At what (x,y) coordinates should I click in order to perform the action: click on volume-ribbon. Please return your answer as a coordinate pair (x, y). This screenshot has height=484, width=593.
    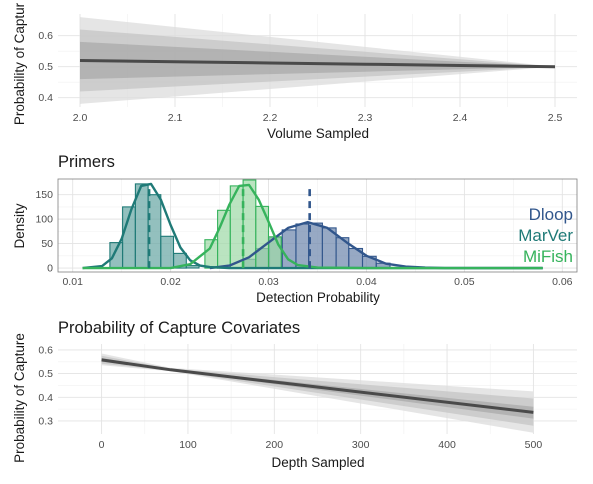
    Looking at the image, I should click on (317, 60).